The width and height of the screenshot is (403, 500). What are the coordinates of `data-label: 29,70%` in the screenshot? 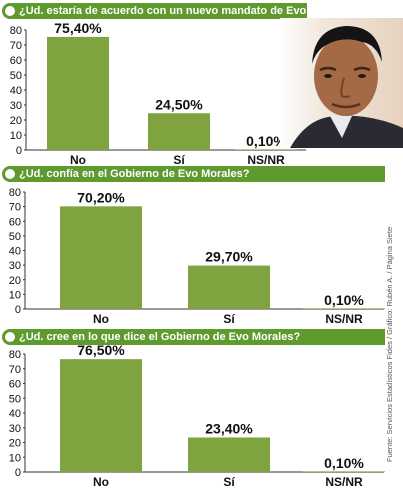 It's located at (229, 257).